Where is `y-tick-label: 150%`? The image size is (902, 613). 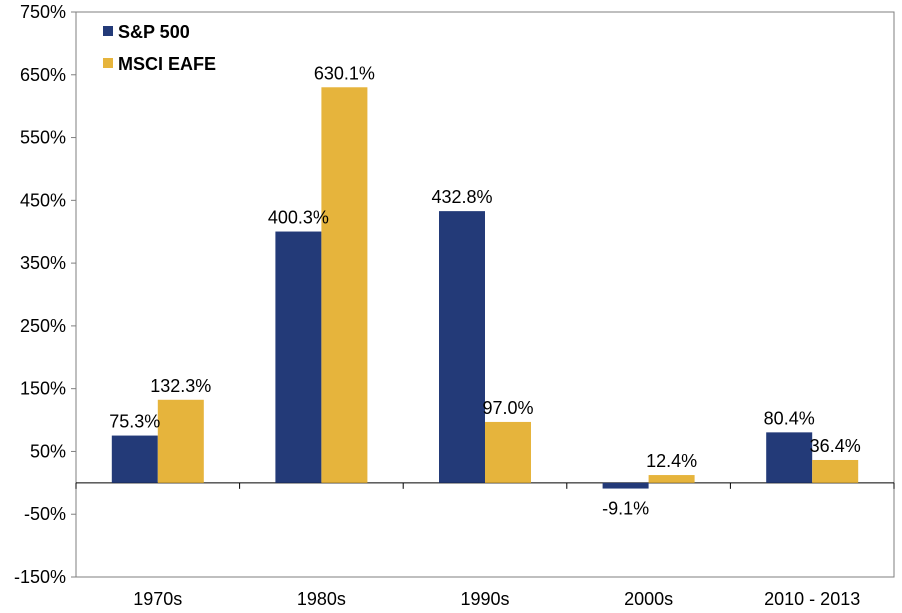
y-tick-label: 150% is located at coordinates (43, 389).